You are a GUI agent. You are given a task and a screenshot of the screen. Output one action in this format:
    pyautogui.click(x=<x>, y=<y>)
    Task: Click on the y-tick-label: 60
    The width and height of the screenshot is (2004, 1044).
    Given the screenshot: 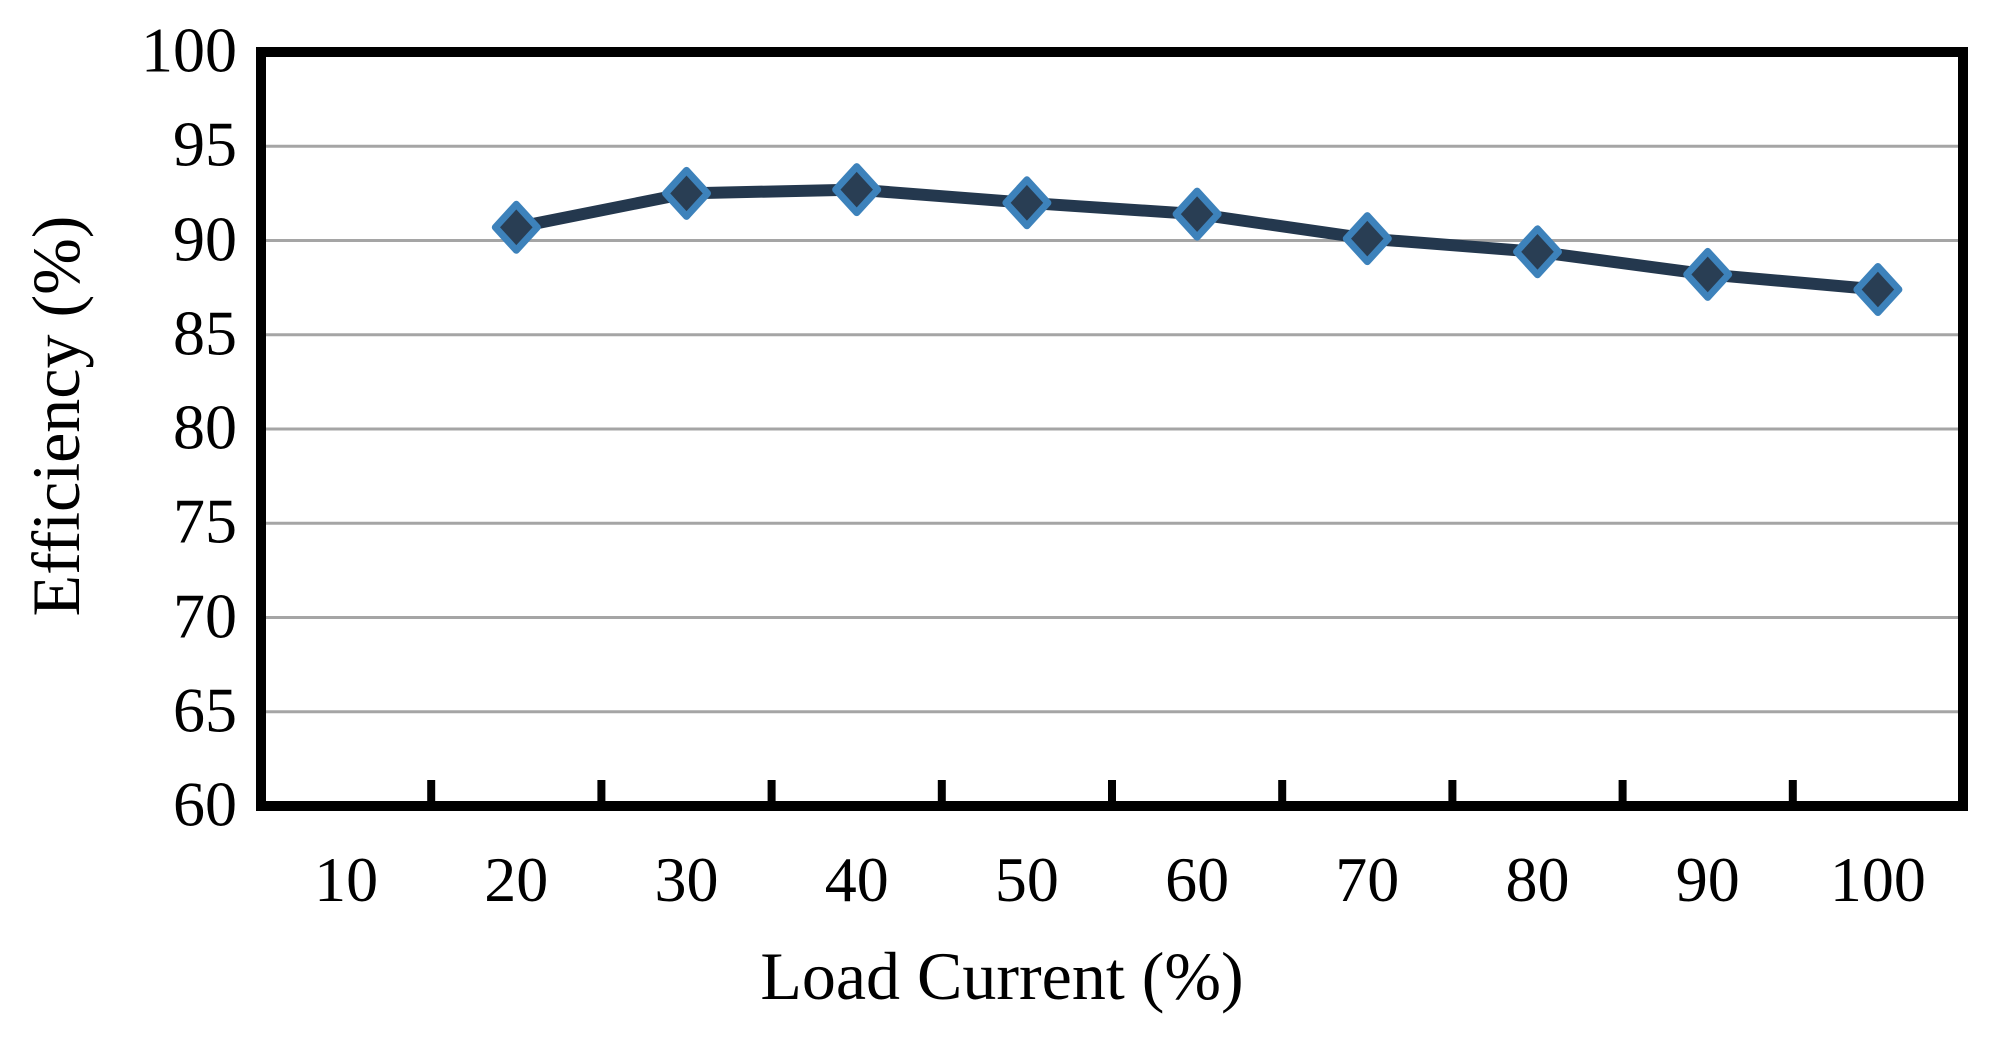 What is the action you would take?
    pyautogui.click(x=205, y=804)
    